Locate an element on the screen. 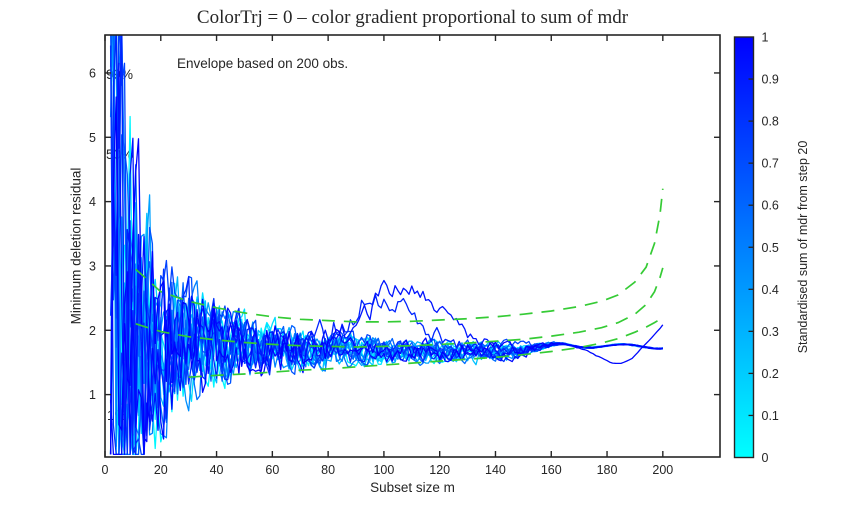 The image size is (860, 517). colorbar-label: Standardised sum of mdr from step 20 is located at coordinates (803, 247).